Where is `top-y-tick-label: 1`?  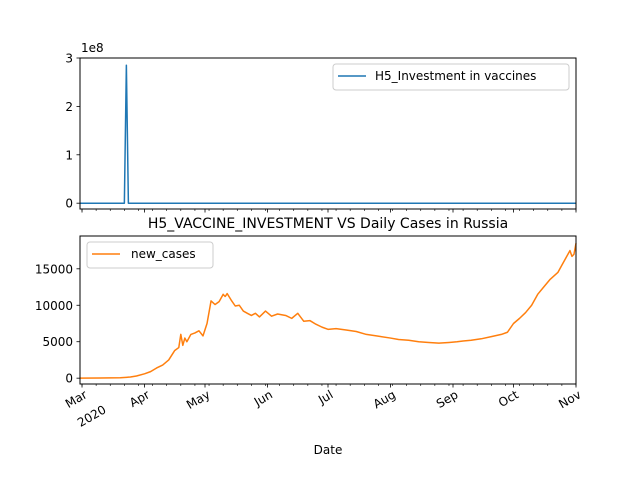 top-y-tick-label: 1 is located at coordinates (69, 155).